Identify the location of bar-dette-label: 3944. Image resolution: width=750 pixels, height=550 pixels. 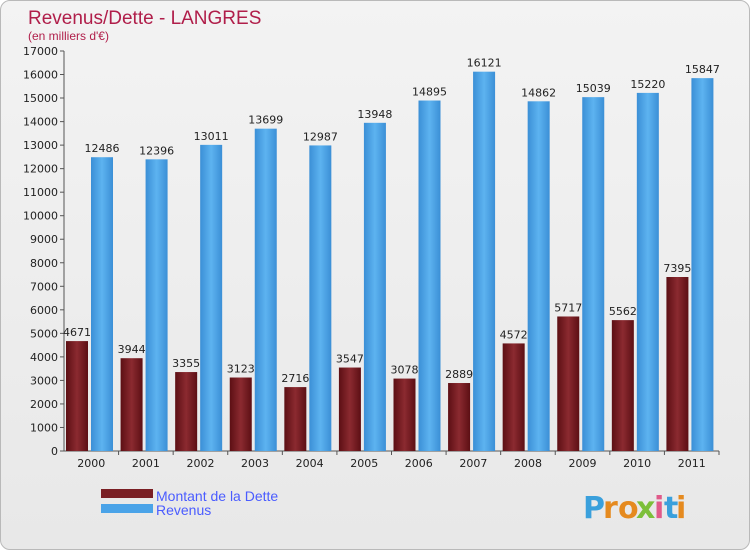
(132, 349).